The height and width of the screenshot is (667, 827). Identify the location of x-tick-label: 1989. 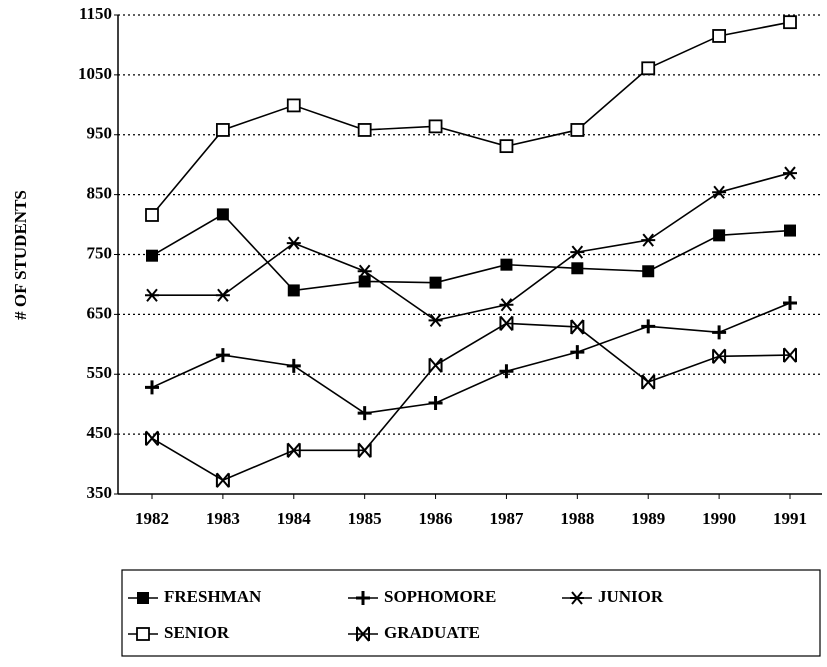
(648, 518).